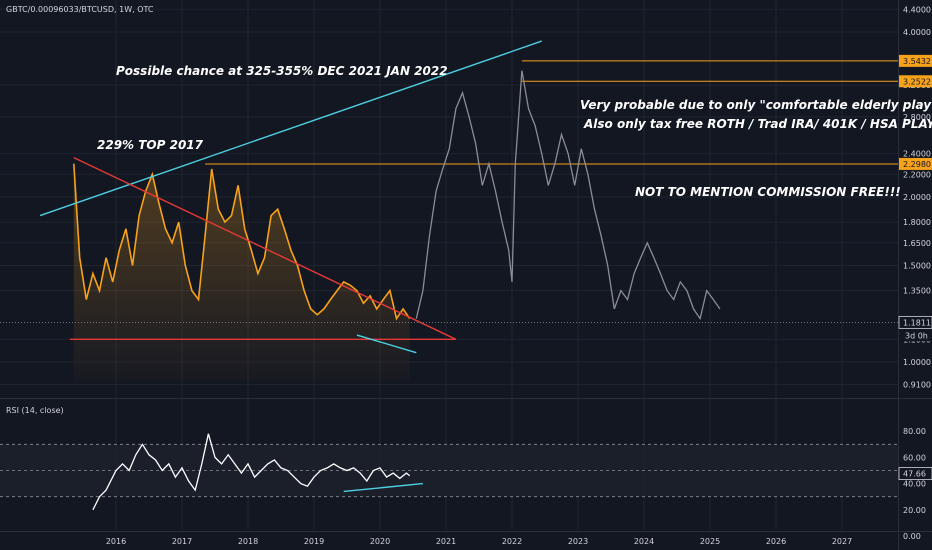 The image size is (932, 550). I want to click on x-tick-label: 2016, so click(116, 541).